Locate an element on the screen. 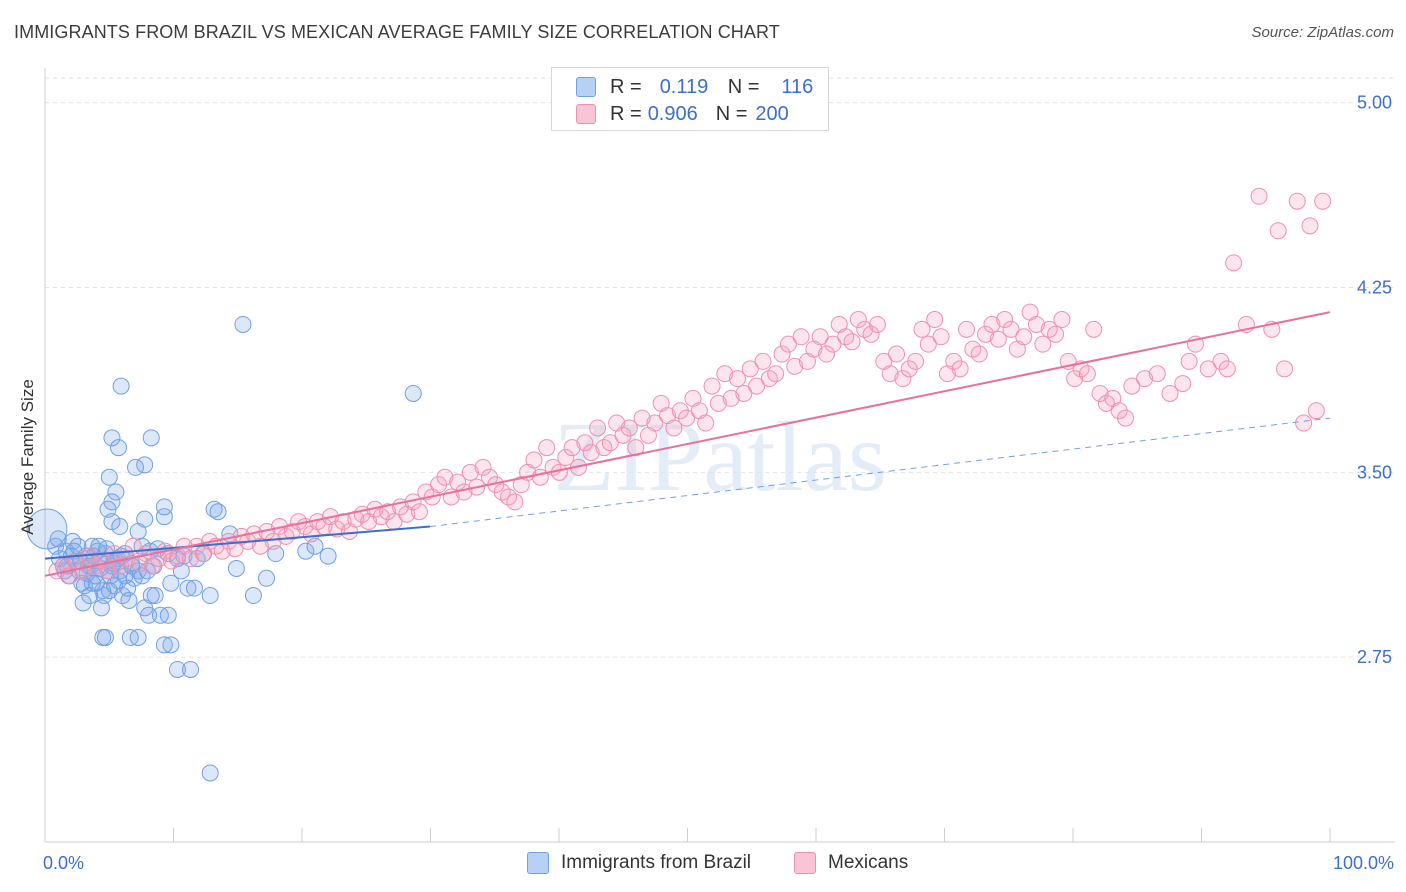  y-tick-label: 3.50 is located at coordinates (1374, 472).